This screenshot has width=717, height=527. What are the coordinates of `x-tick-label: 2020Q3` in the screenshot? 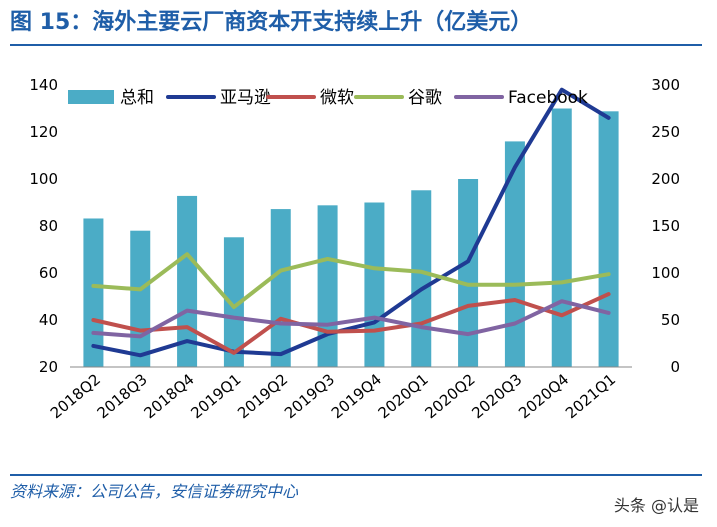 It's located at (496, 396).